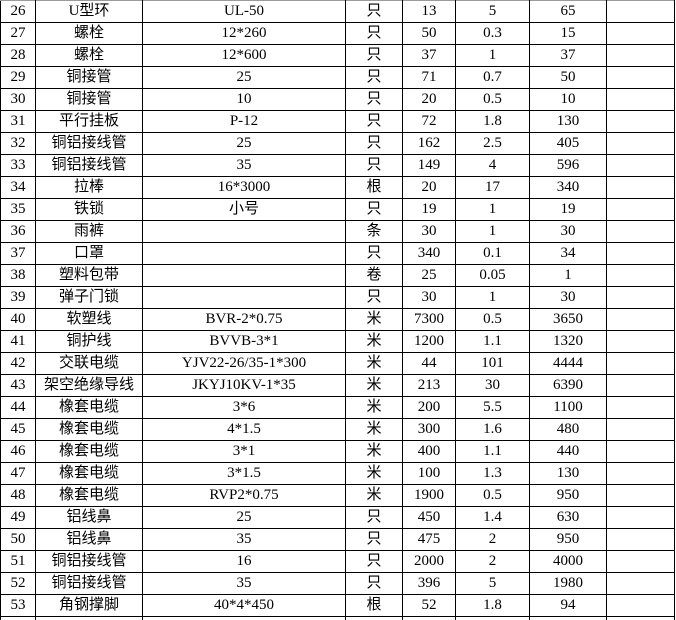  I want to click on cell-total: 4000, so click(568, 561).